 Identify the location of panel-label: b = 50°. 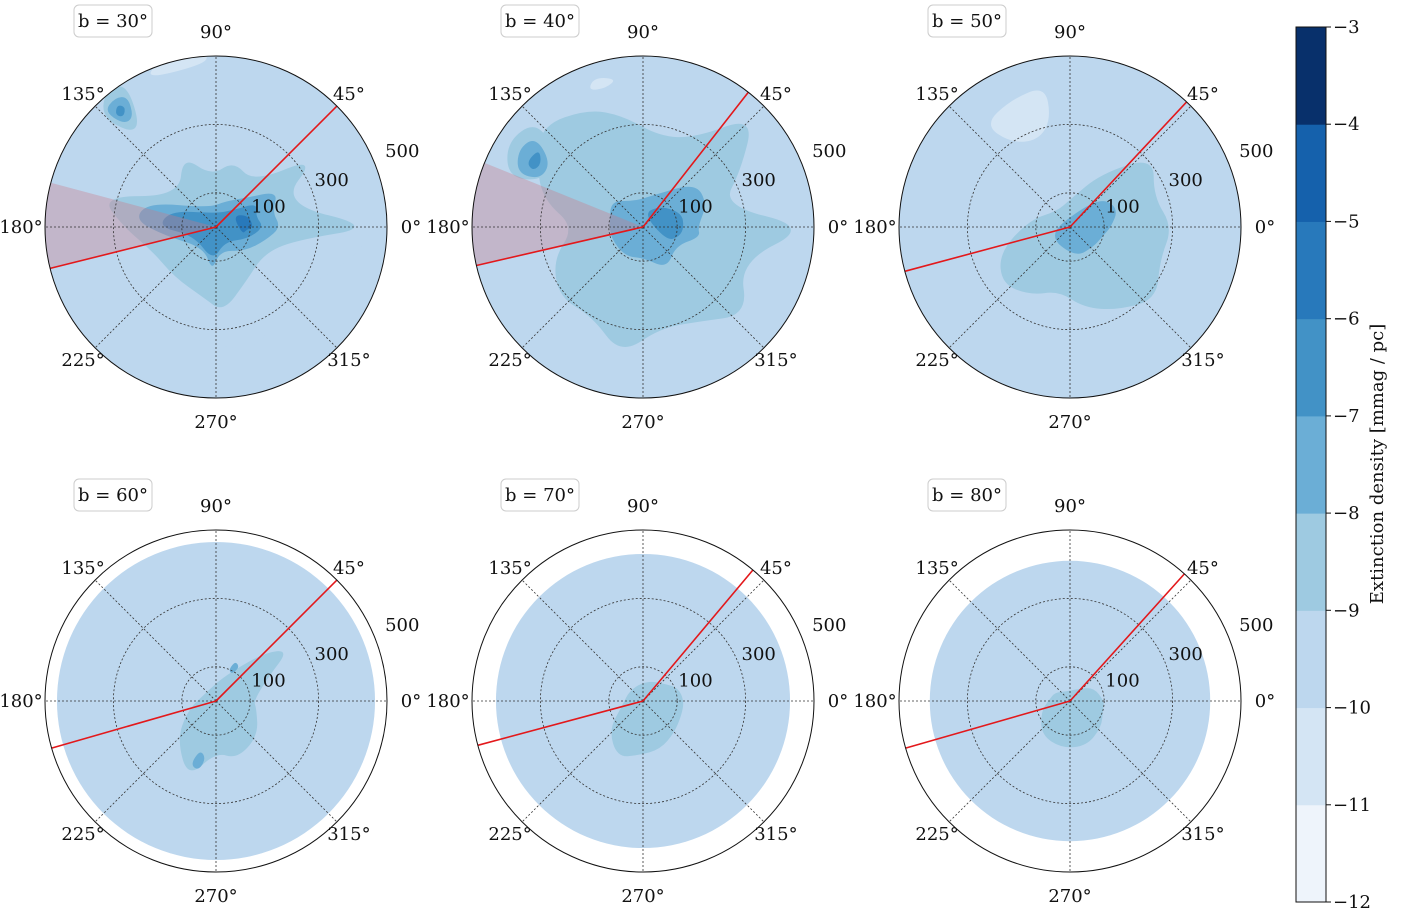
(967, 21).